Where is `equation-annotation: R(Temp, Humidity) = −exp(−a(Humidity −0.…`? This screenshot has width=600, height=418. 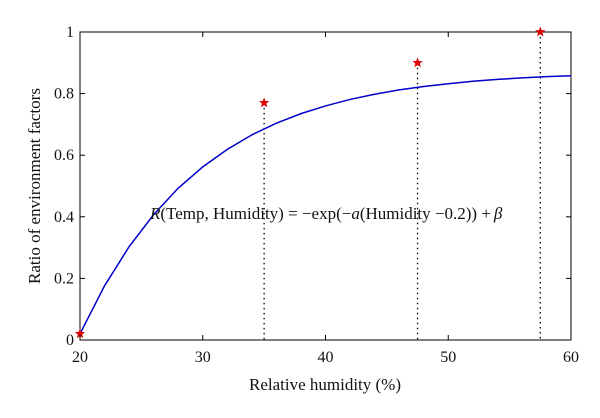
equation-annotation: R(Temp, Humidity) = −exp(−a(Humidity −0.… is located at coordinates (326, 213).